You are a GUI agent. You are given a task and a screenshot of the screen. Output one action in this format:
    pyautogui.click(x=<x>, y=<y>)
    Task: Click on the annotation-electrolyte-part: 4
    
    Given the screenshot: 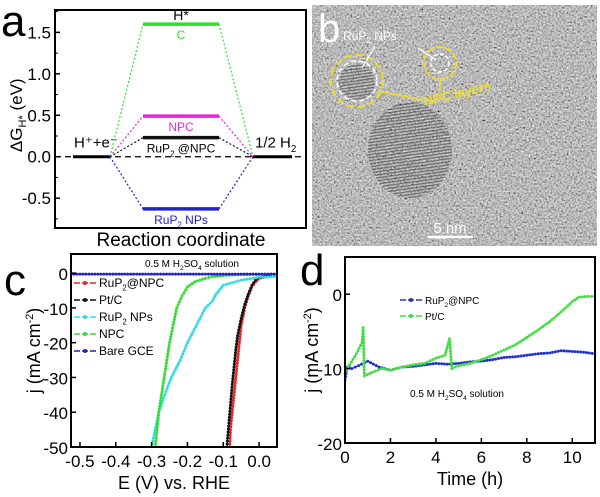 What is the action you would take?
    pyautogui.click(x=465, y=398)
    